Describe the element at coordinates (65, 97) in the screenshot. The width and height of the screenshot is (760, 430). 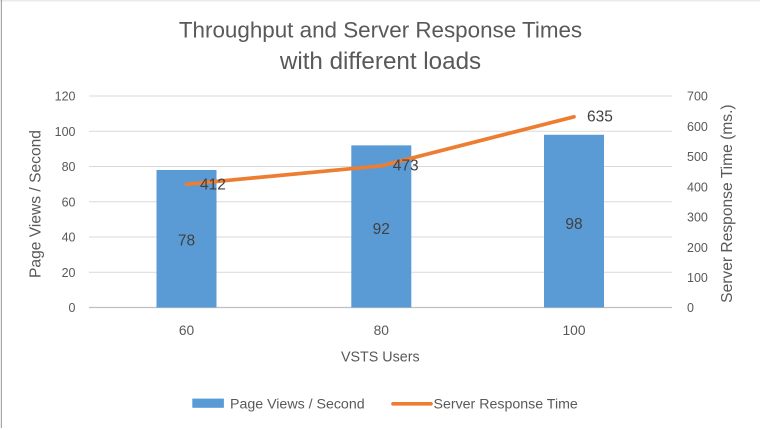
I see `svg-text: 120` at that location.